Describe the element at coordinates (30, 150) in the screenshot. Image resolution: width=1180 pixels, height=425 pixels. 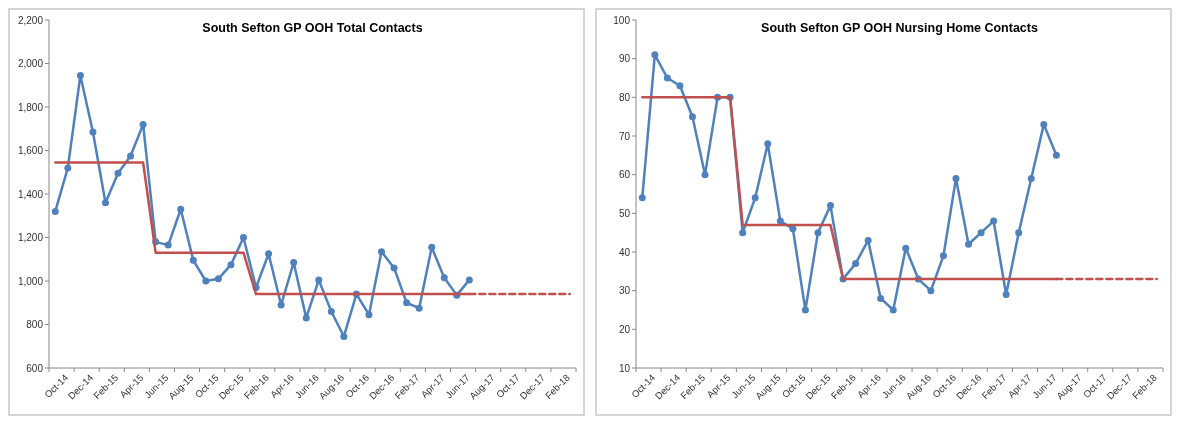
I see `y-tick-label: 1,600` at that location.